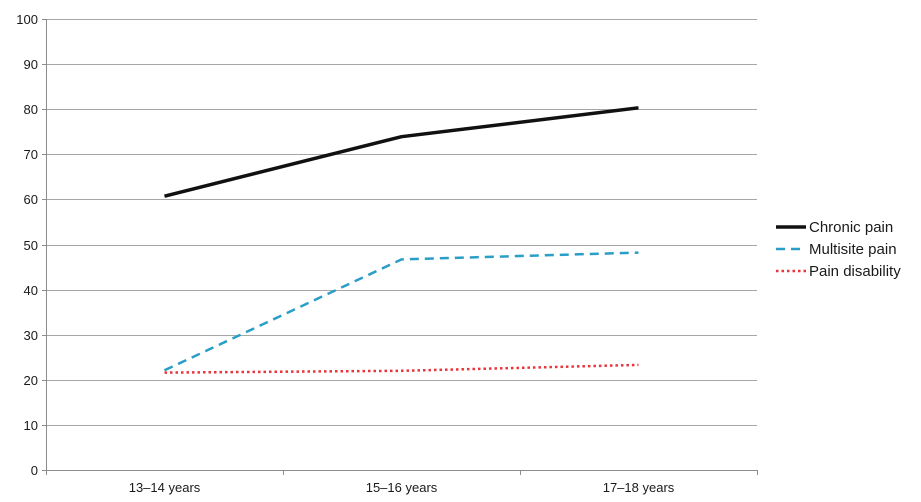 The width and height of the screenshot is (921, 502). I want to click on series-line-chronic-pain, so click(402, 152).